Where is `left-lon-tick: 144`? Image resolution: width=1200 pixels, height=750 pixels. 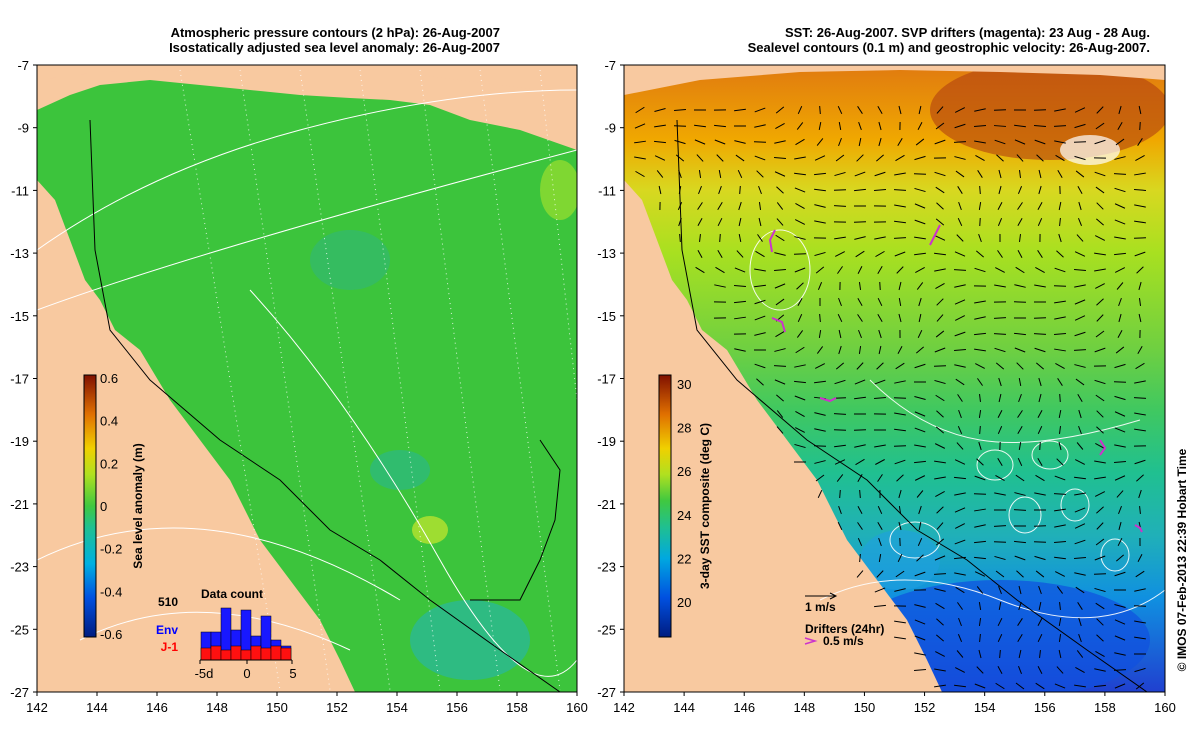 left-lon-tick: 144 is located at coordinates (97, 707).